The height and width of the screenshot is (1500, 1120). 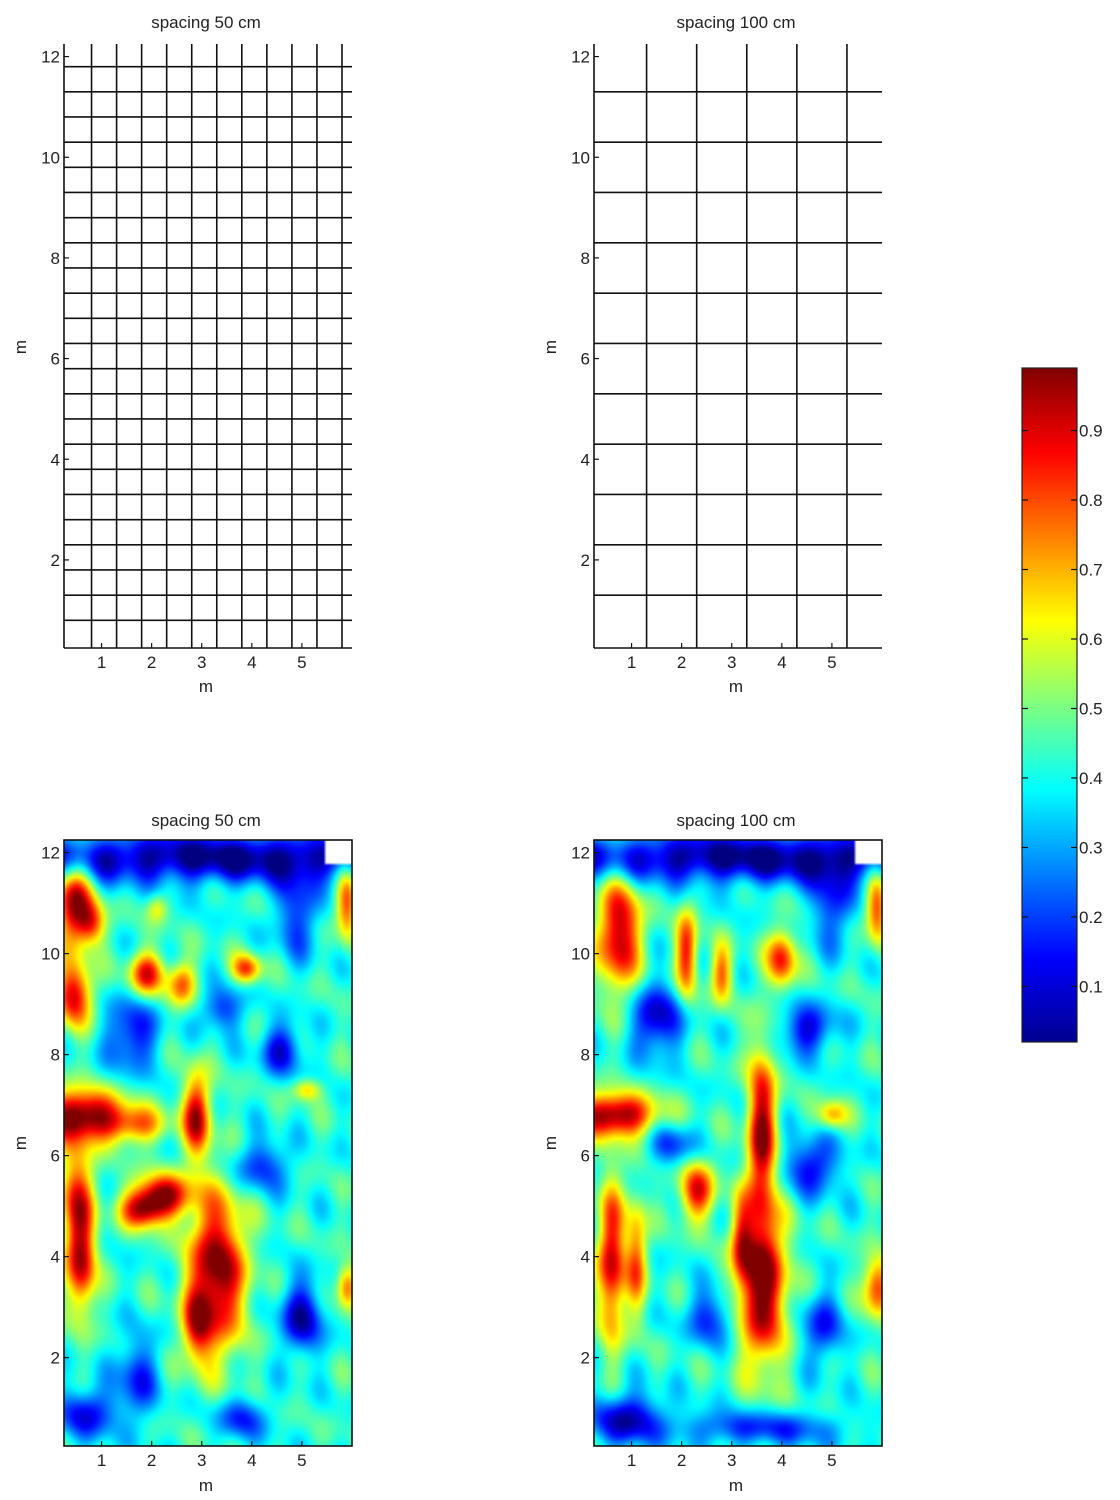 What do you see at coordinates (1091, 986) in the screenshot?
I see `colorbar-tick-label: 0.1` at bounding box center [1091, 986].